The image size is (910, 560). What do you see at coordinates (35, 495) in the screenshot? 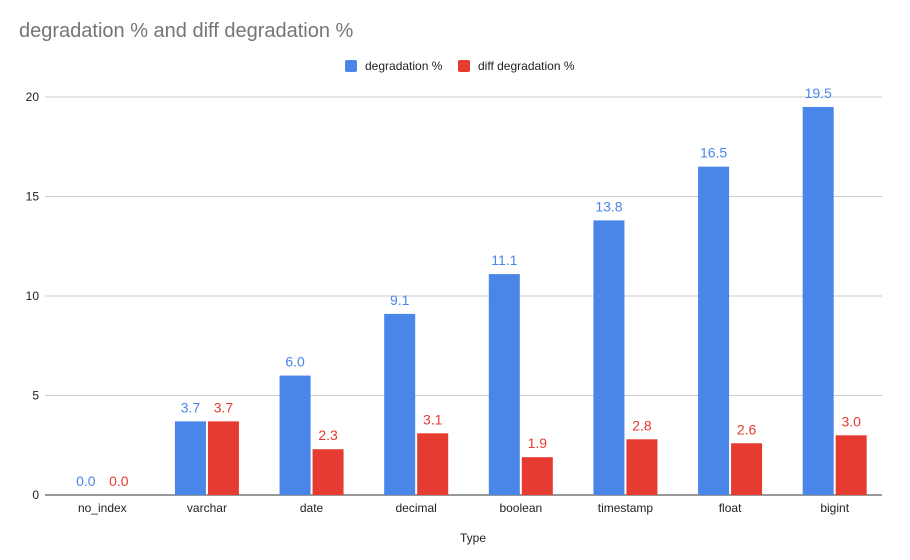
I see `y-tick-label: 0` at bounding box center [35, 495].